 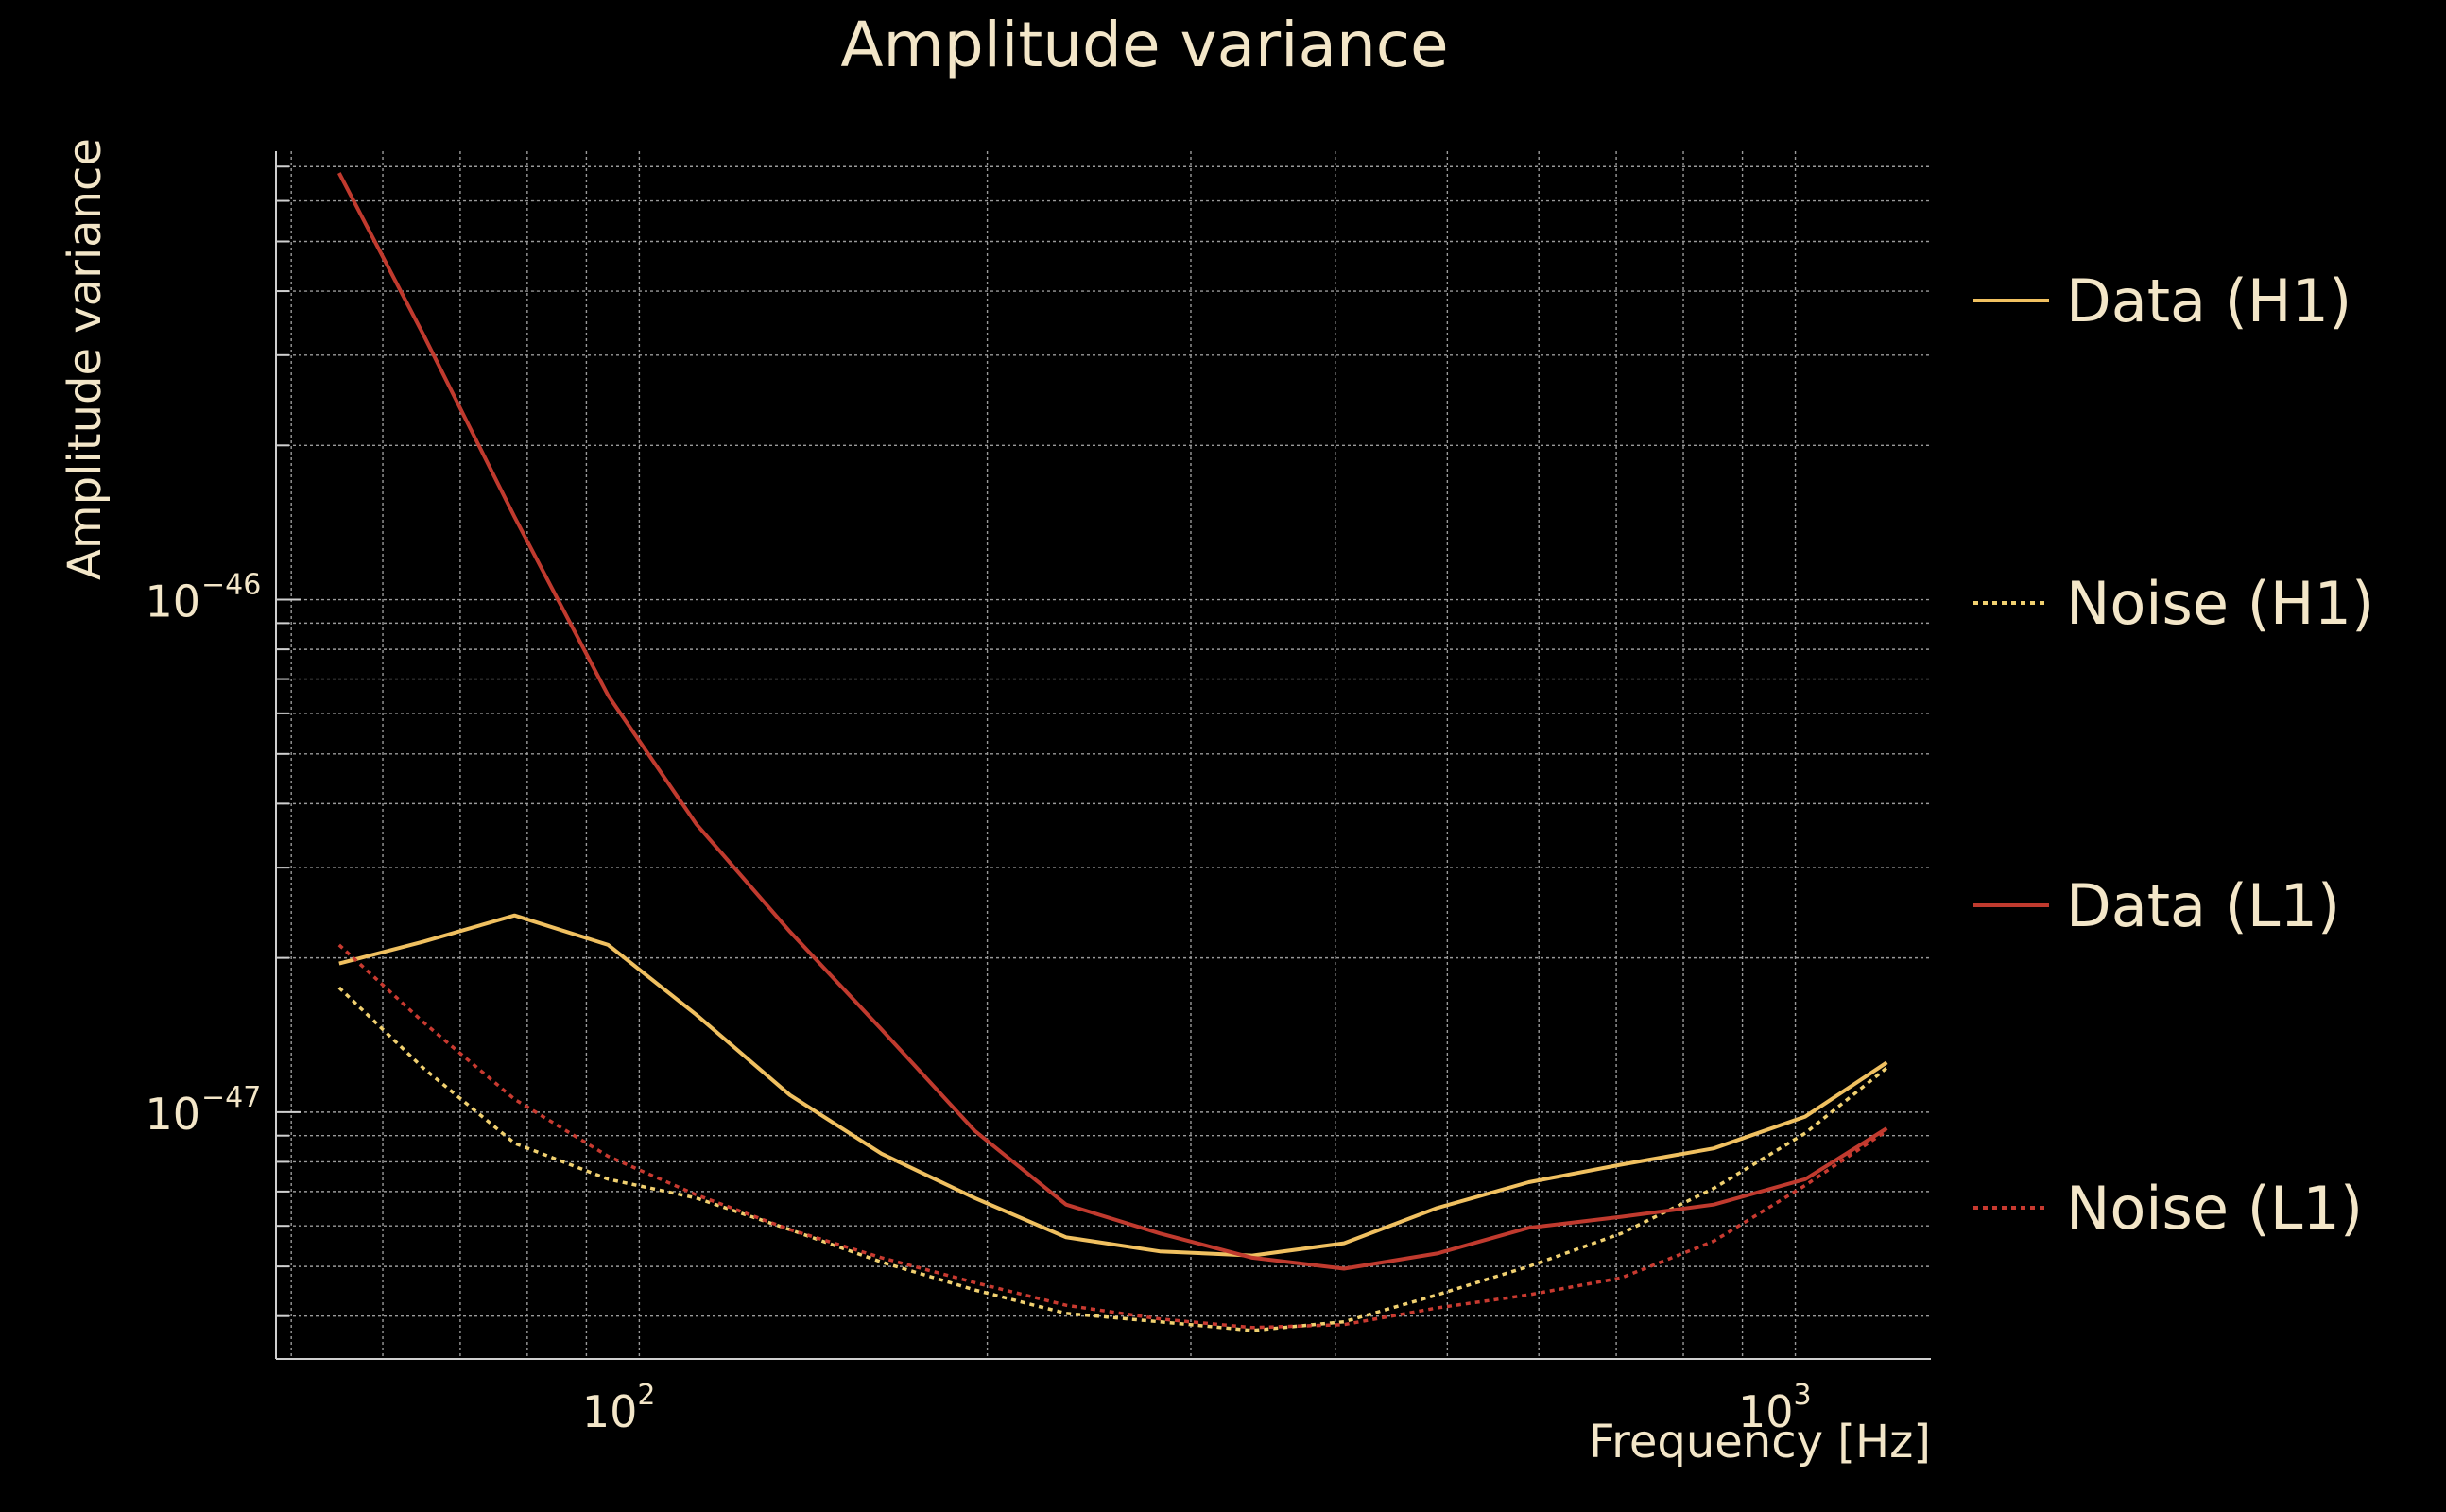 What do you see at coordinates (1144, 45) in the screenshot?
I see `chart-title: Amplitude variance` at bounding box center [1144, 45].